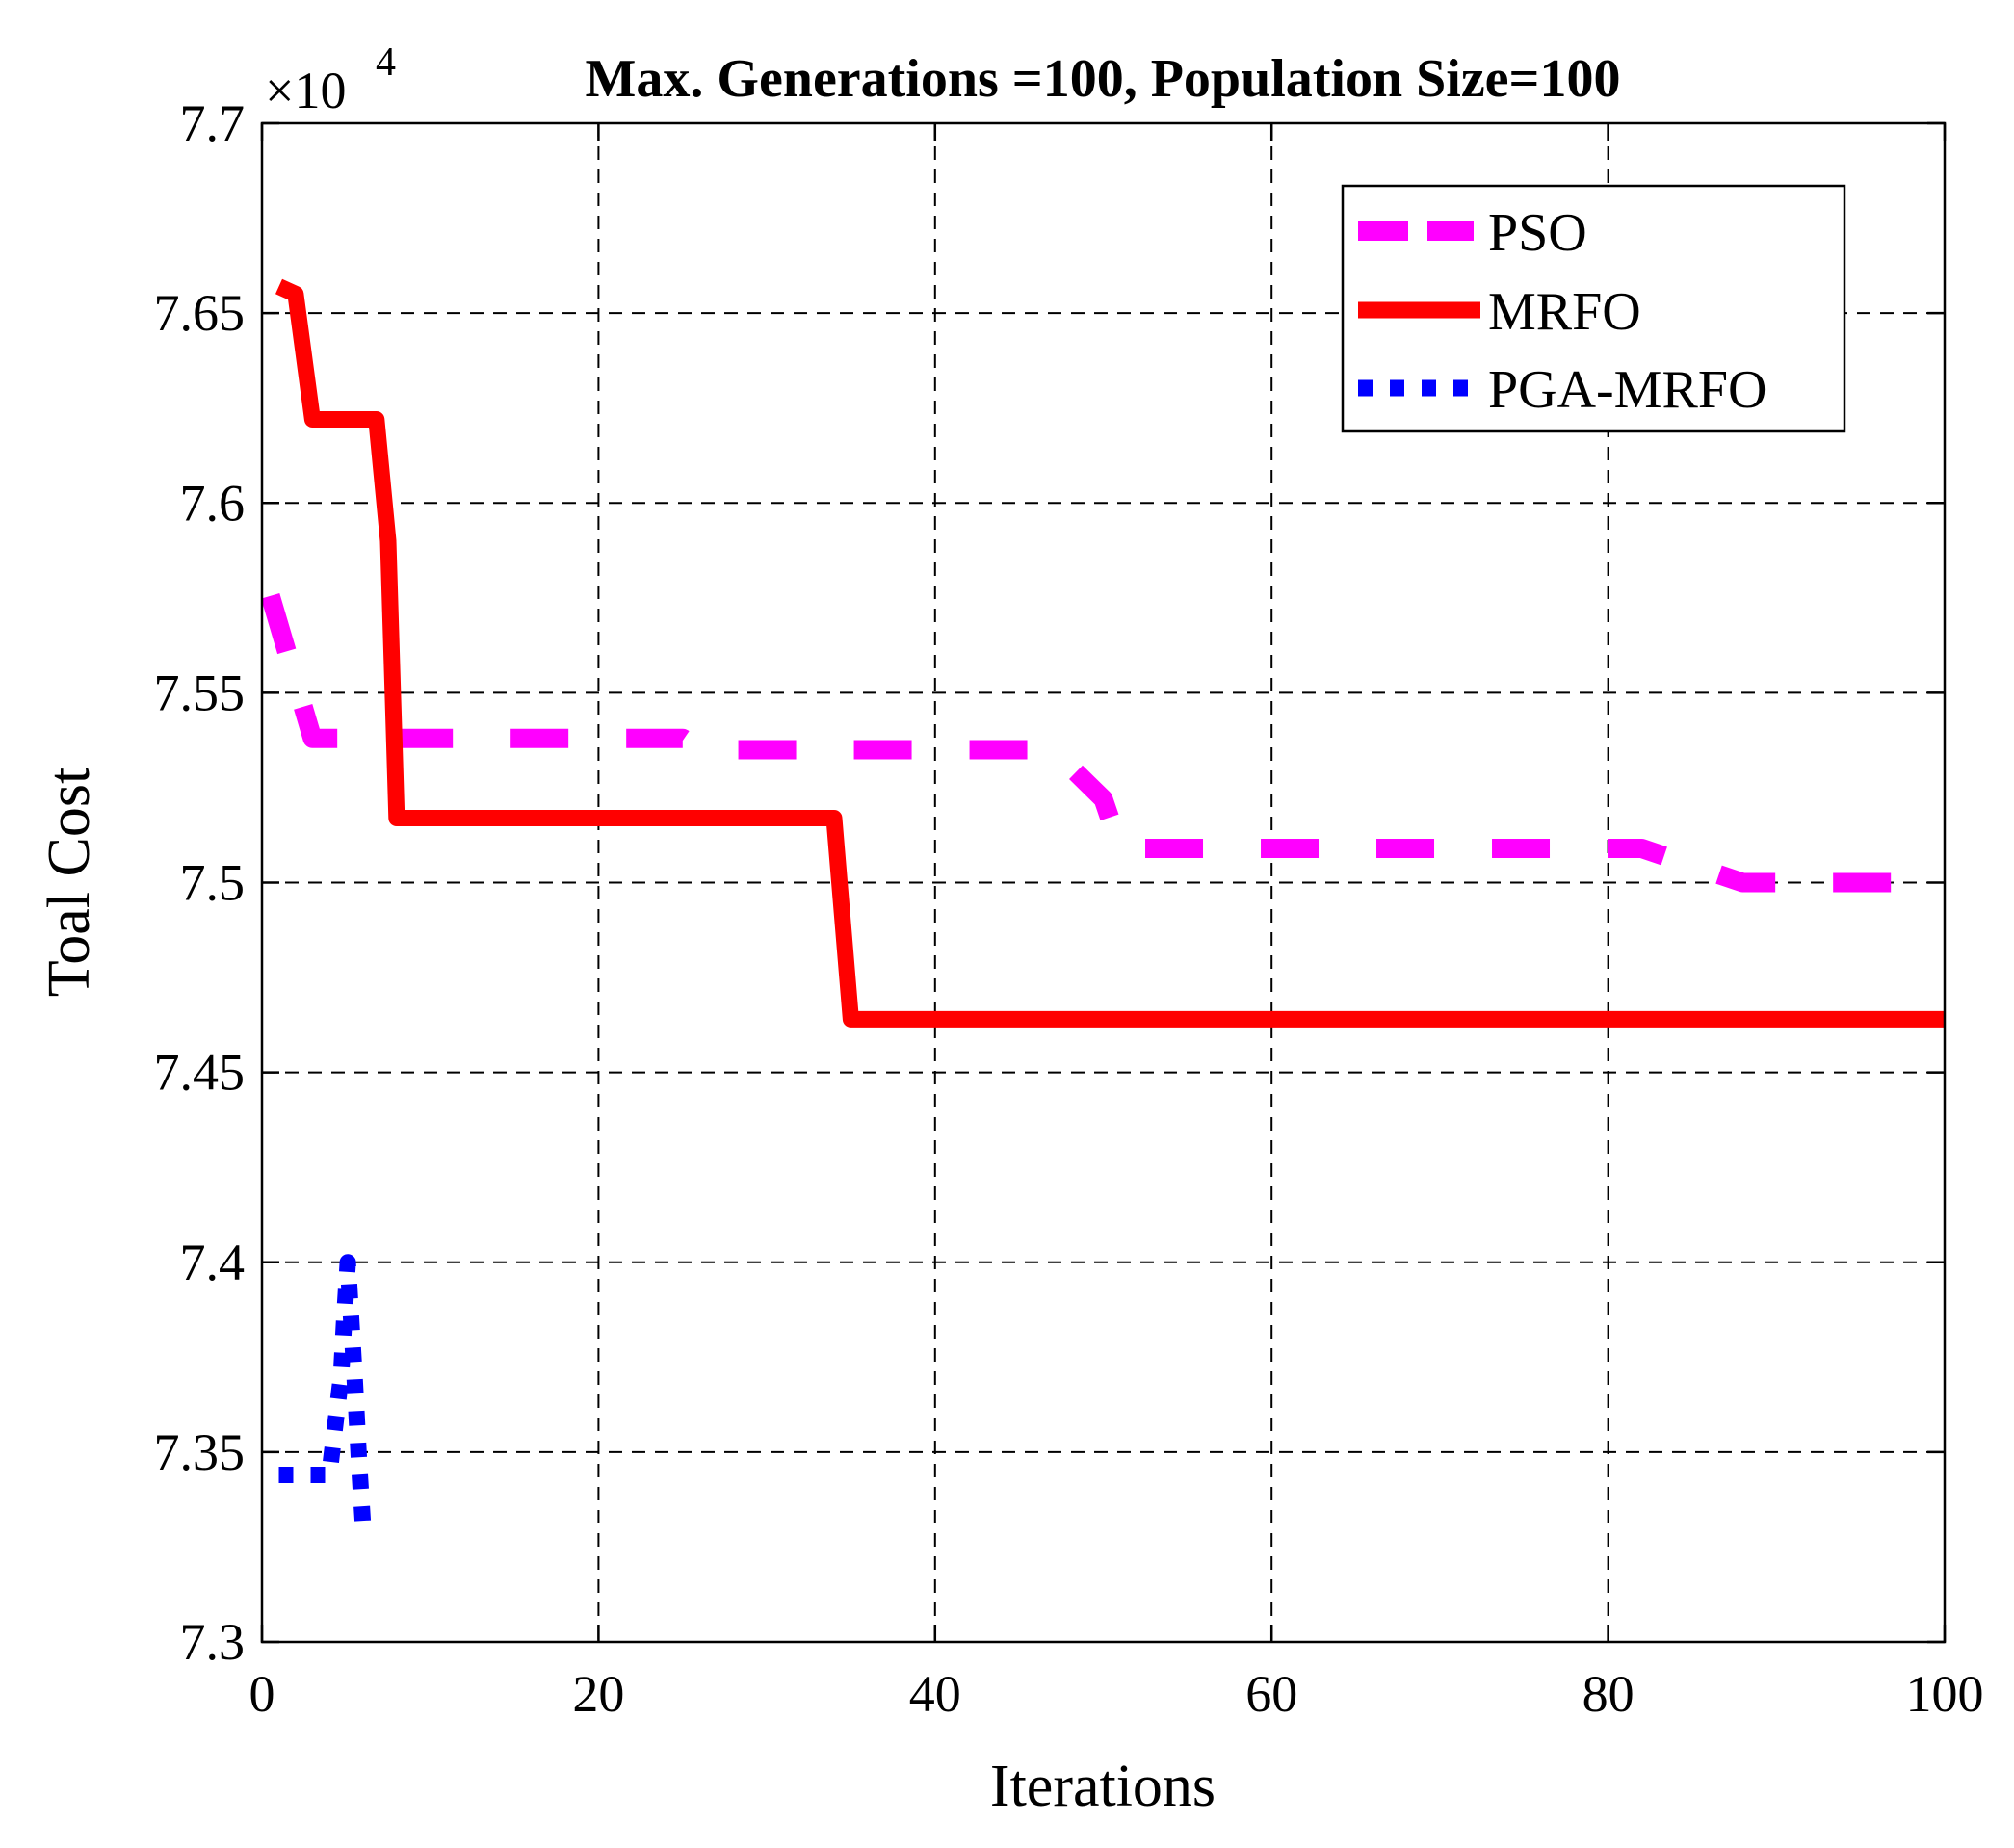 The height and width of the screenshot is (1848, 2014). What do you see at coordinates (386, 62) in the screenshot?
I see `y-multiplier-exponent: 4` at bounding box center [386, 62].